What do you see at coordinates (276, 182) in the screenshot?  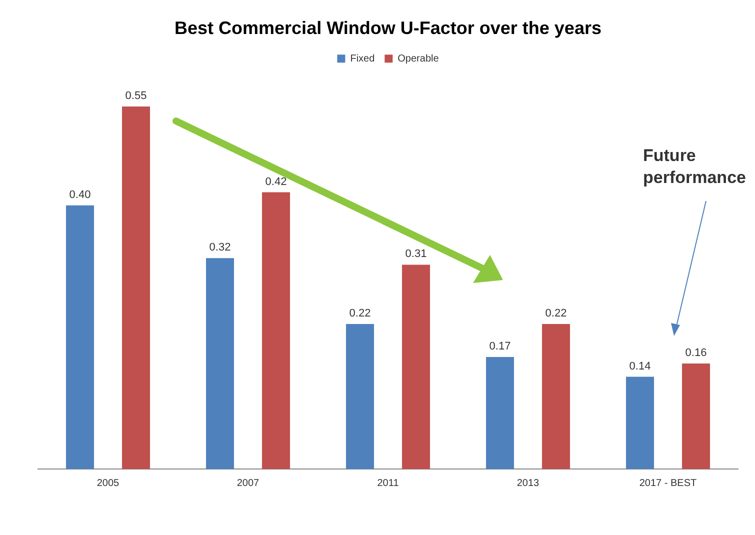 I see `data-label: 0.42` at bounding box center [276, 182].